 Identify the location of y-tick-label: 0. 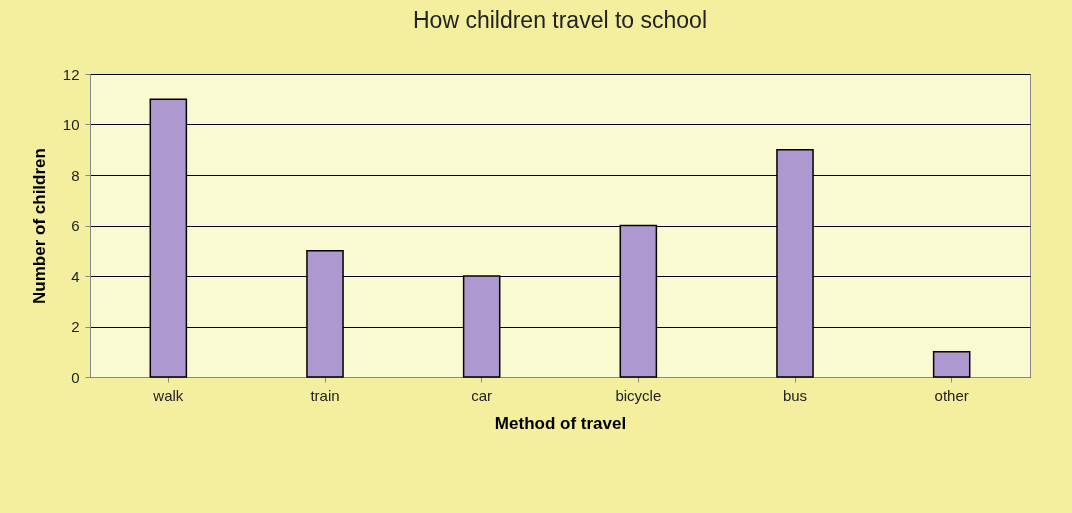
(75, 377).